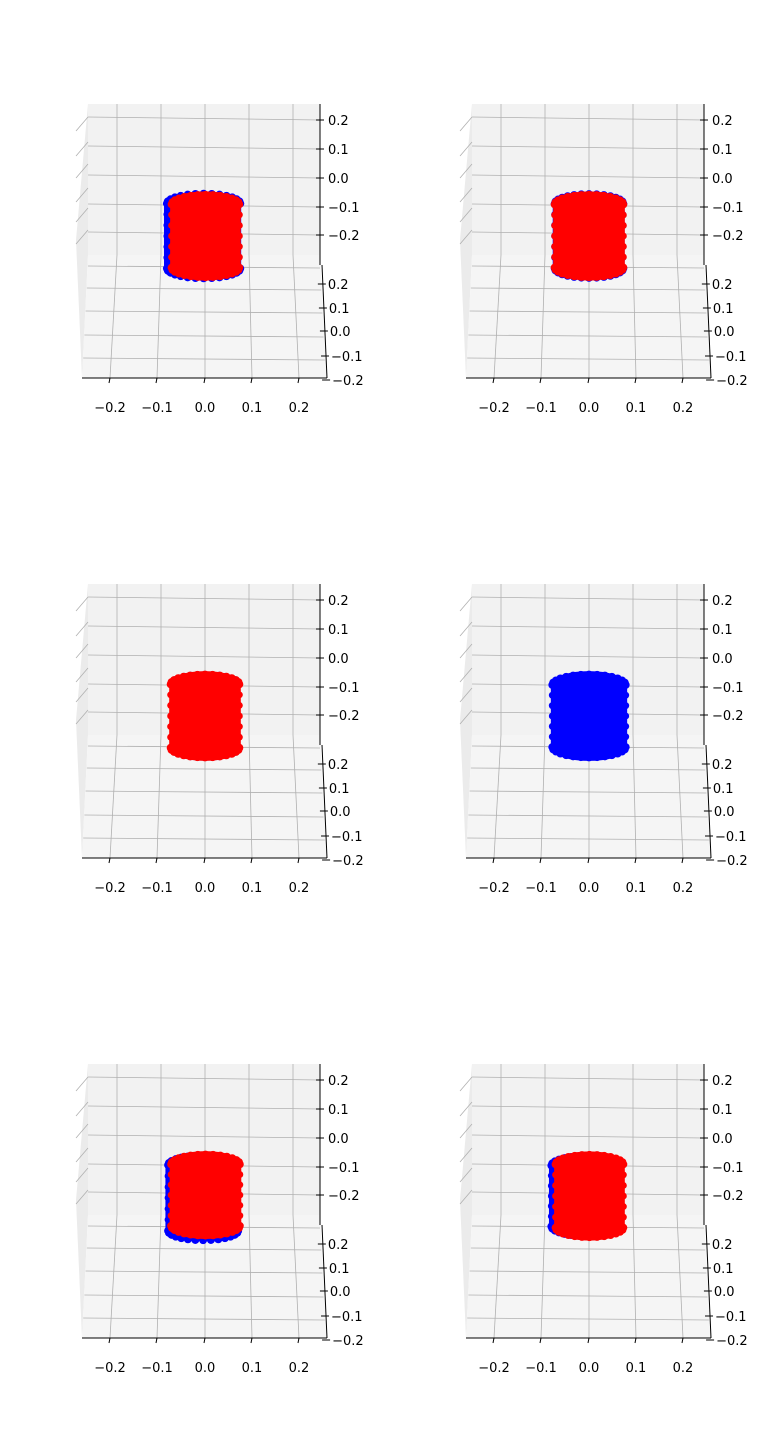 The image size is (768, 1440). I want to click on y-tick-label: 0.0, so click(724, 812).